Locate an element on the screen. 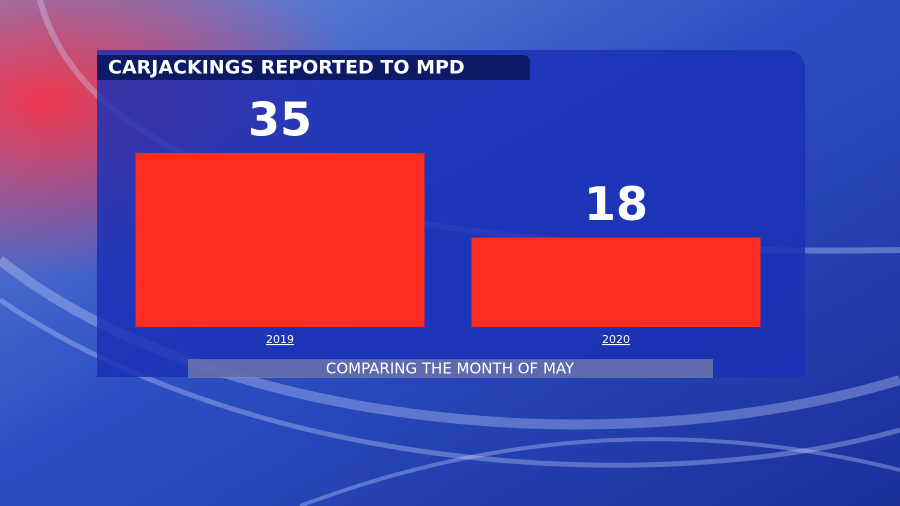 Image resolution: width=900 pixels, height=506 pixels. footnote: COMPARING THE MONTH OF MAY is located at coordinates (450, 369).